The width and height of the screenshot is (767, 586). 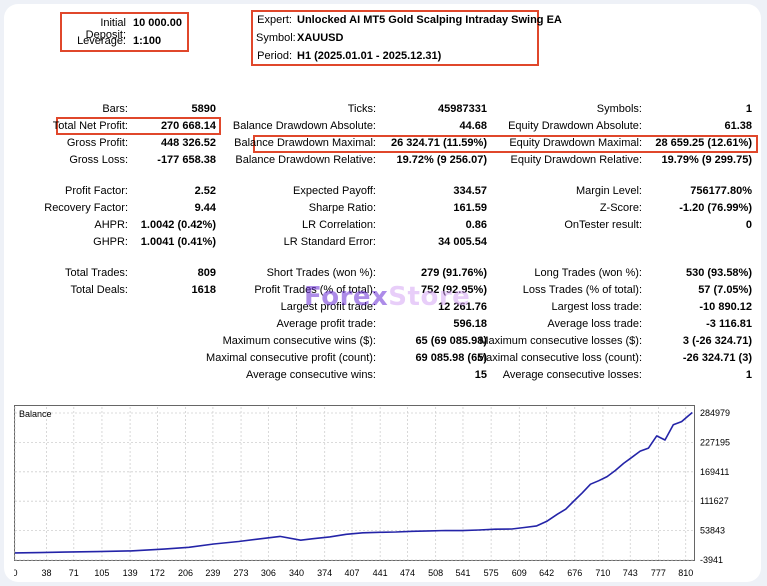 What do you see at coordinates (717, 358) in the screenshot?
I see `stat-value: -26 324.71 (3)` at bounding box center [717, 358].